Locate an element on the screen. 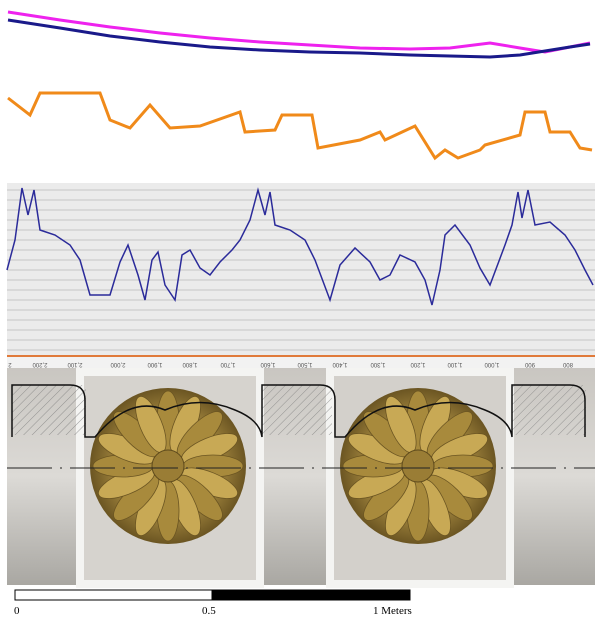  scale-label: 1 Meters is located at coordinates (392, 611).